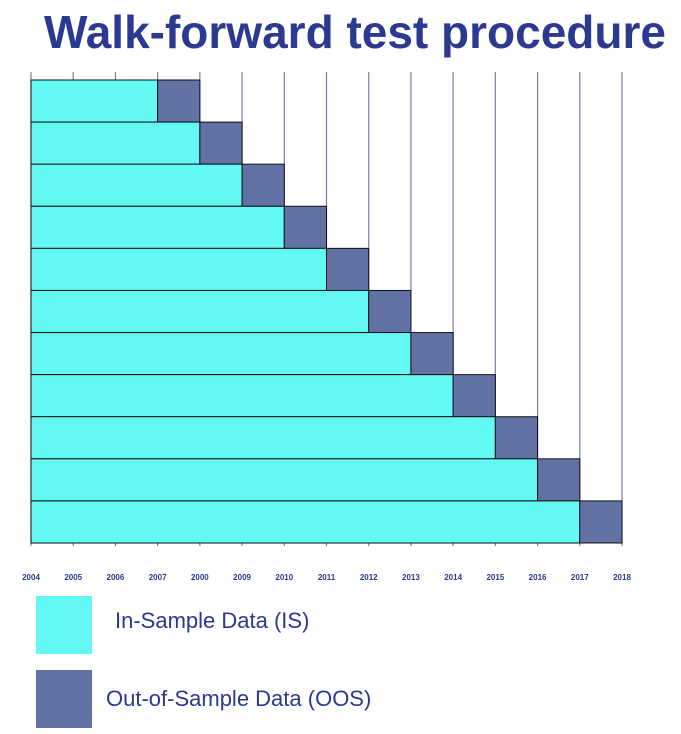 Image resolution: width=681 pixels, height=734 pixels. Describe the element at coordinates (116, 577) in the screenshot. I see `x-tick-label: 2006` at that location.